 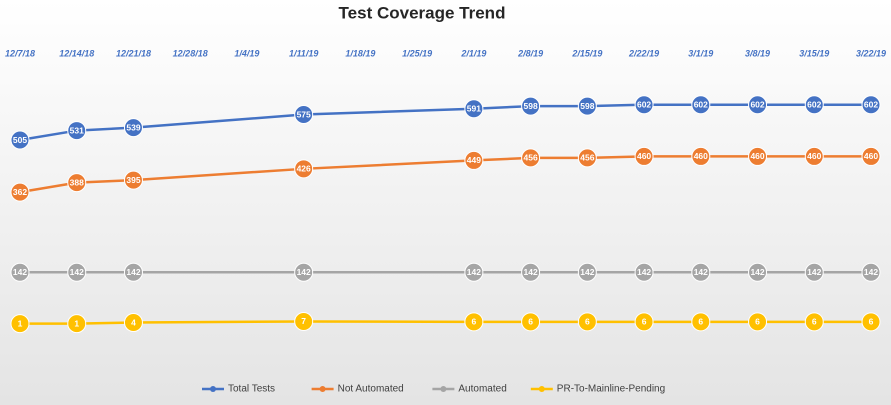 I want to click on chart-title: Test Coverage Trend, so click(x=422, y=12).